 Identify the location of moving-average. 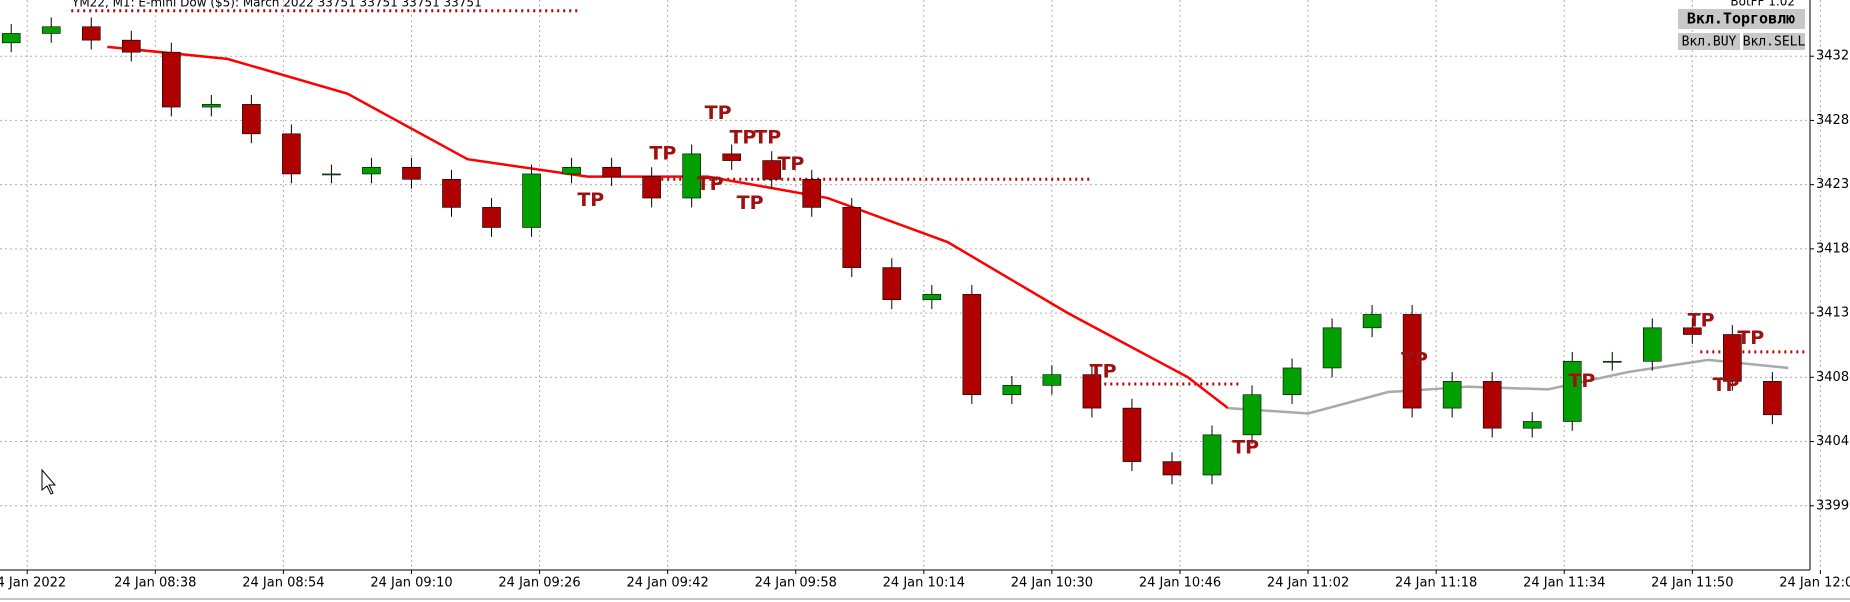
(1508, 386).